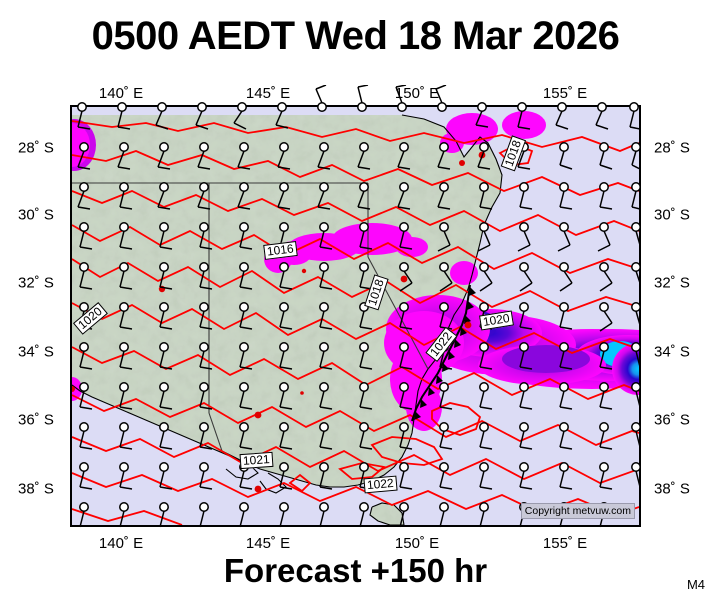 Image resolution: width=711 pixels, height=600 pixels. What do you see at coordinates (36, 489) in the screenshot?
I see `lat-label-left-38: 38˚ S` at bounding box center [36, 489].